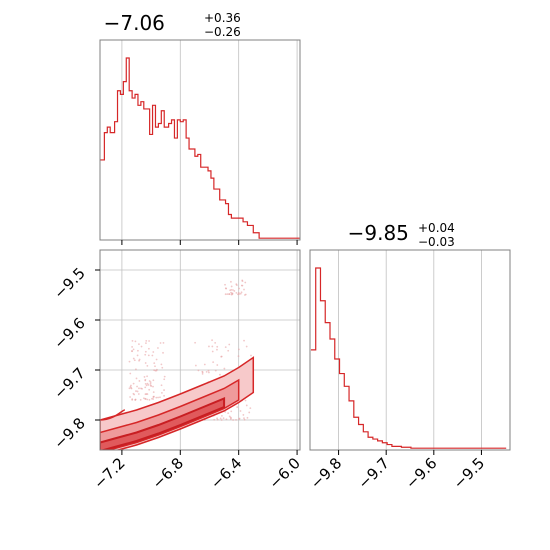  I want to click on marginal-x-title-sup: +0.36, so click(222, 18).